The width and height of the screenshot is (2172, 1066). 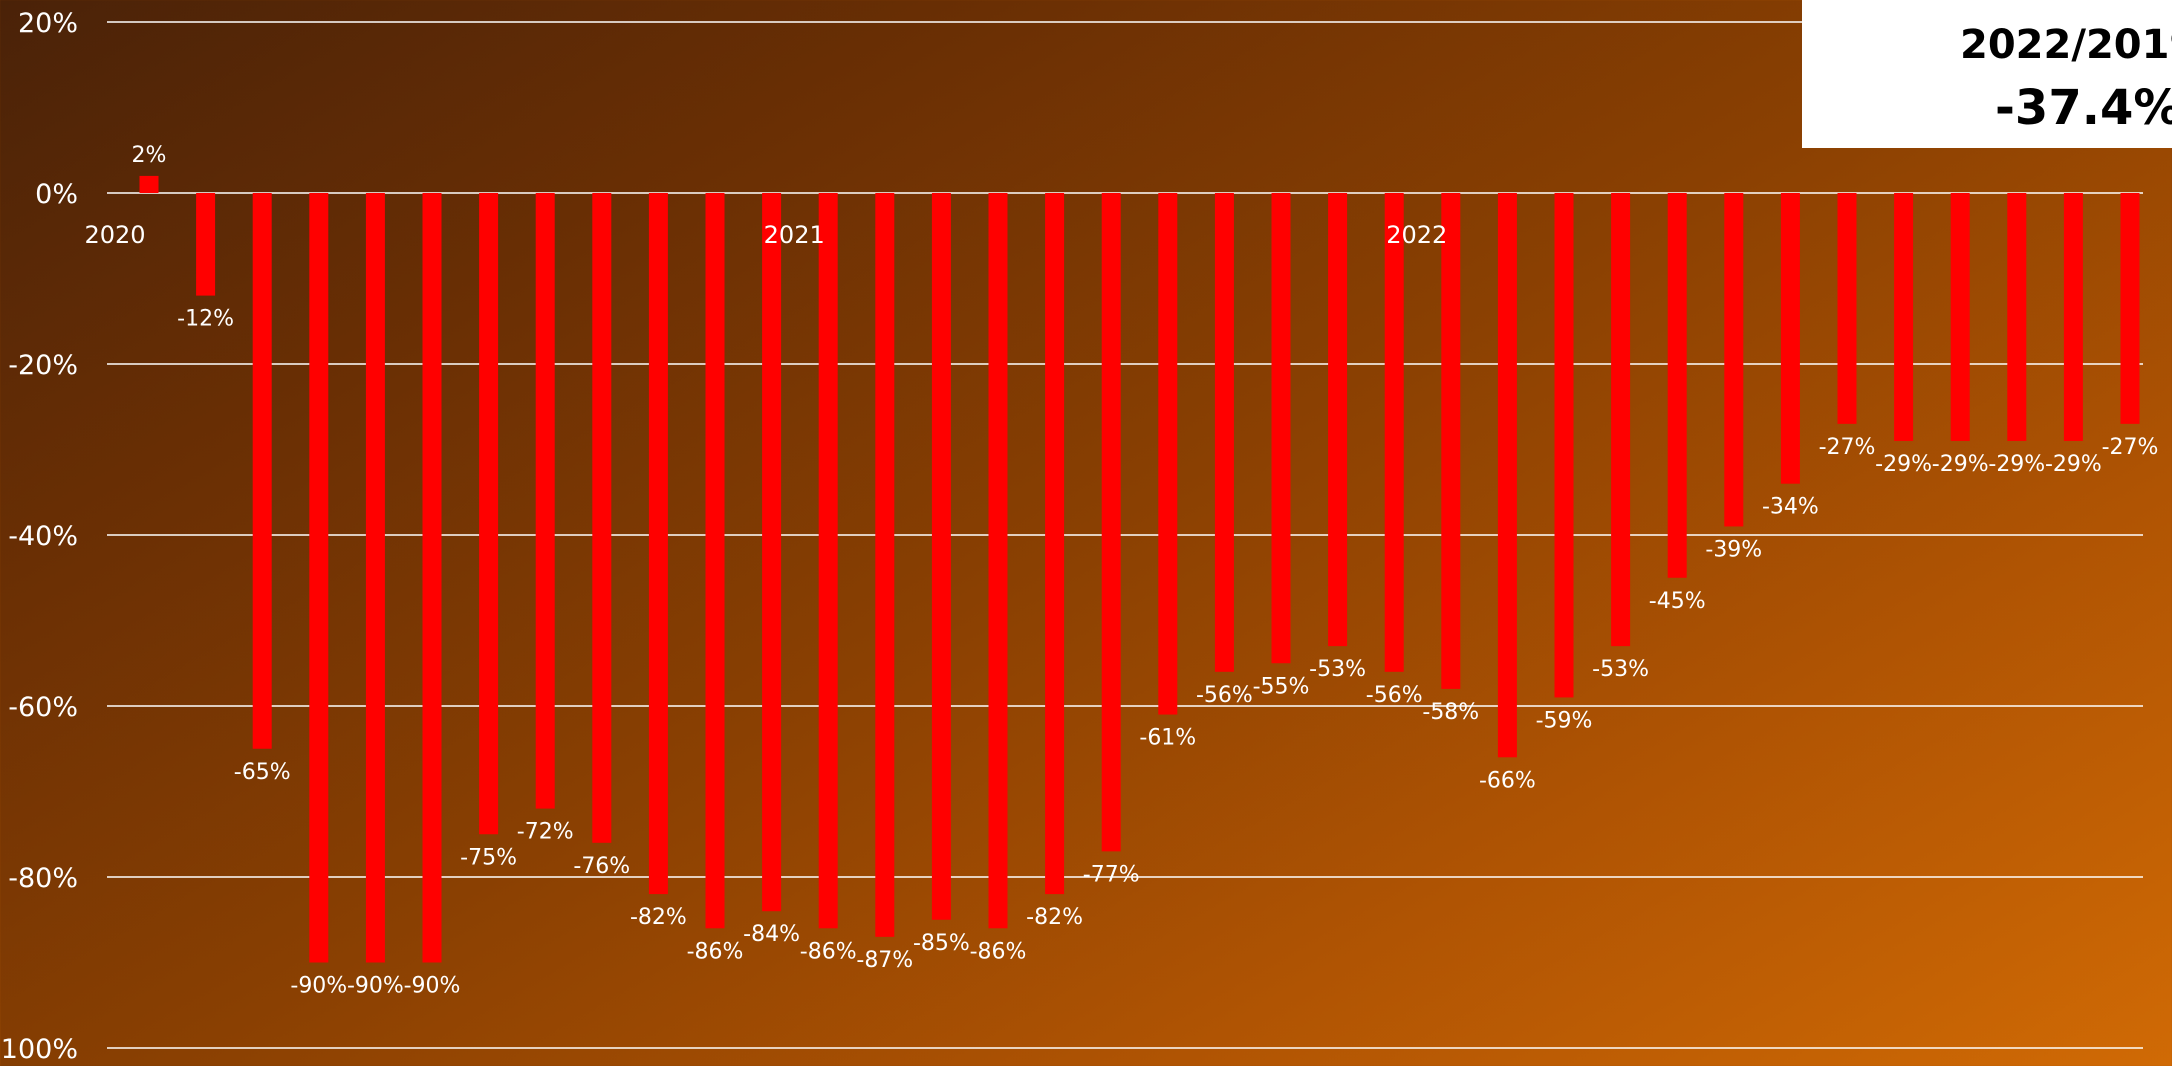 I want to click on data-label: 2%, so click(x=149, y=155).